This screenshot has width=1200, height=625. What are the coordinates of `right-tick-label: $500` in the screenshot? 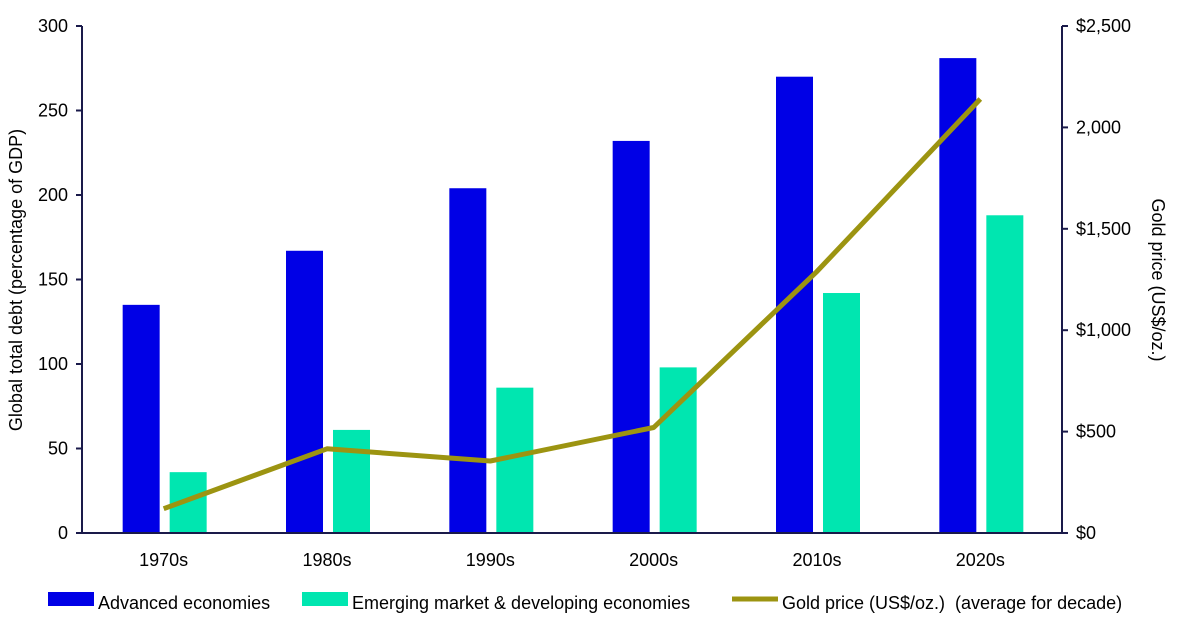 It's located at (1096, 432).